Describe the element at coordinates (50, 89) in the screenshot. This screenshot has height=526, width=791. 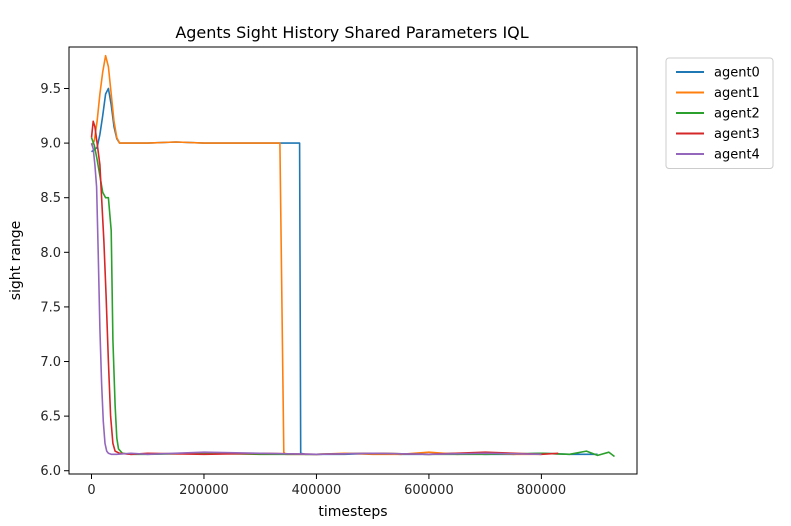
I see `y-tick-label: 9.5` at that location.